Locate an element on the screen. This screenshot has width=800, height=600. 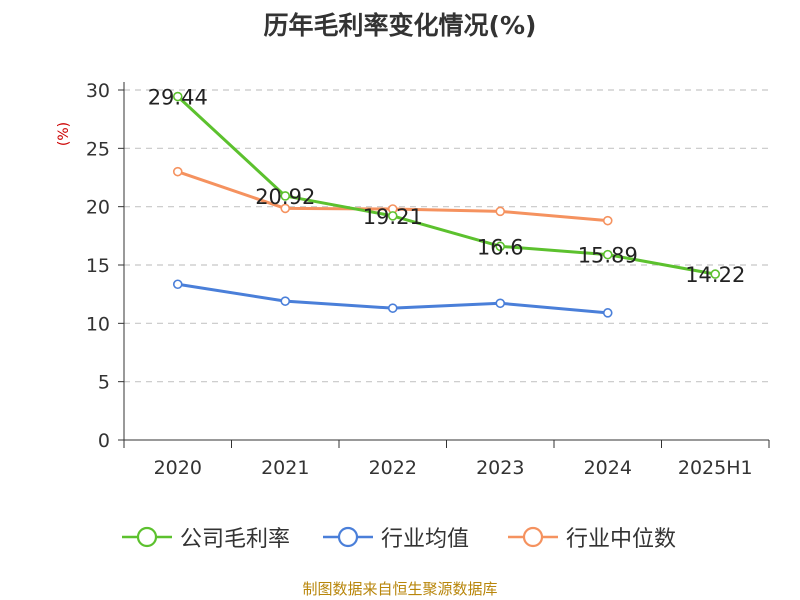
y-tick-label: 25 is located at coordinates (98, 149).